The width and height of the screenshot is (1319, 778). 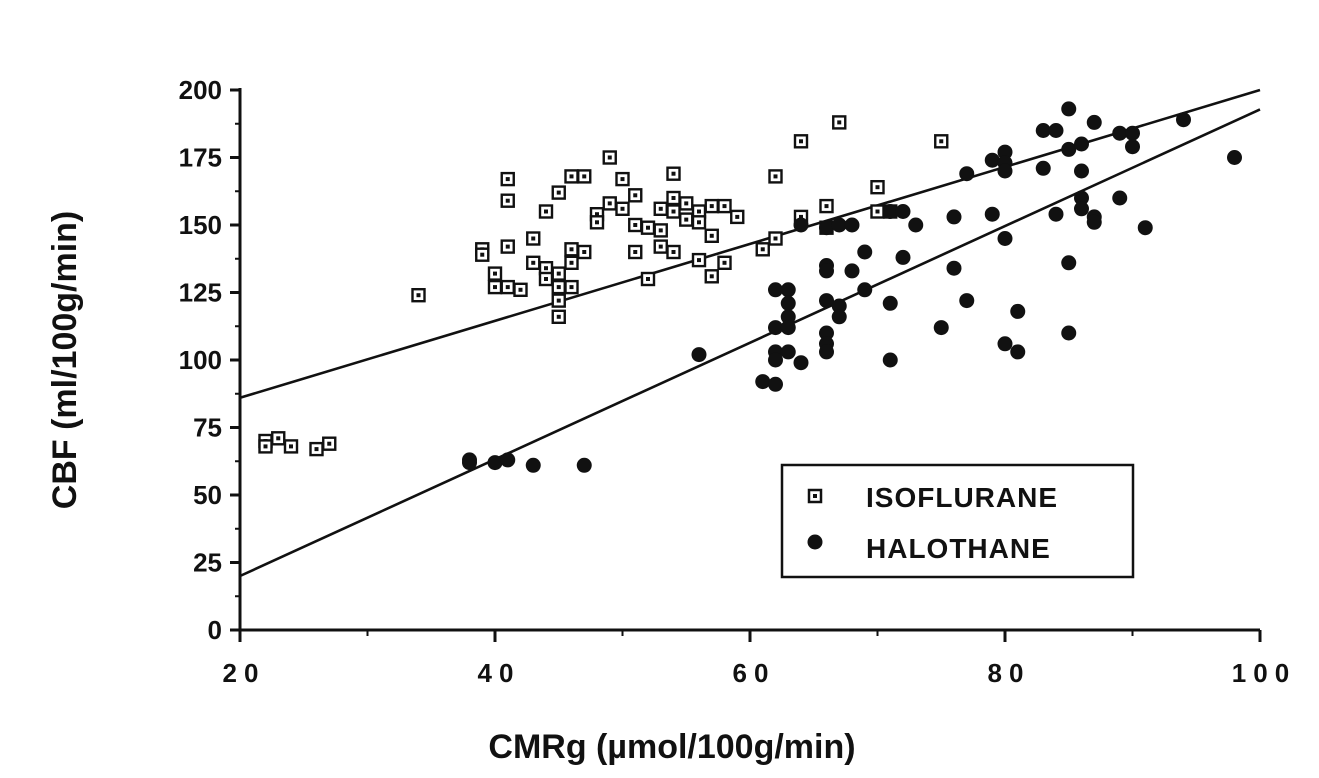 I want to click on legend-box, so click(x=957, y=521).